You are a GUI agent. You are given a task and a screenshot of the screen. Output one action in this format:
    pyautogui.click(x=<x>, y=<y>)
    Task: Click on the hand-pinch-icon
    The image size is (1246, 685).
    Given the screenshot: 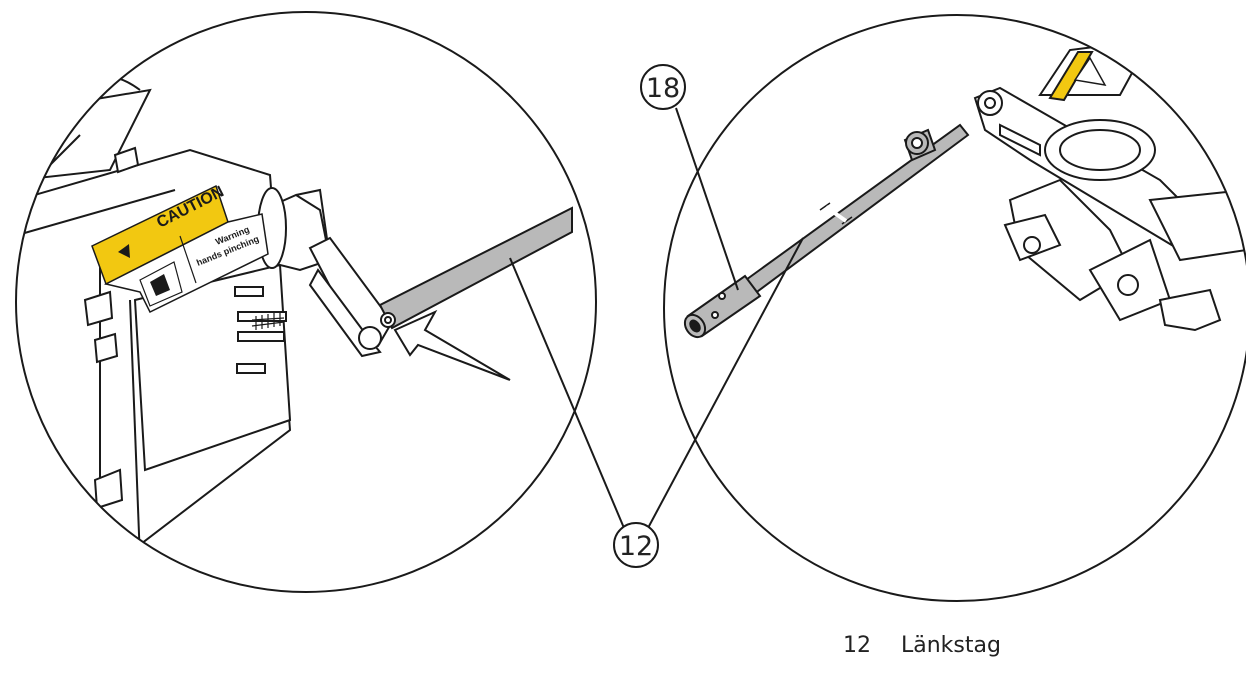 What is the action you would take?
    pyautogui.click(x=161, y=284)
    